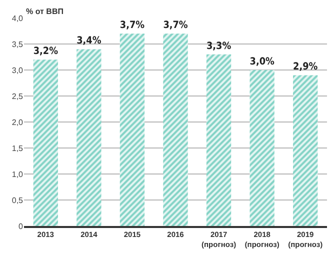 The height and width of the screenshot is (262, 333). What do you see at coordinates (18, 122) in the screenshot?
I see `y-tick-label: 2,0` at bounding box center [18, 122].